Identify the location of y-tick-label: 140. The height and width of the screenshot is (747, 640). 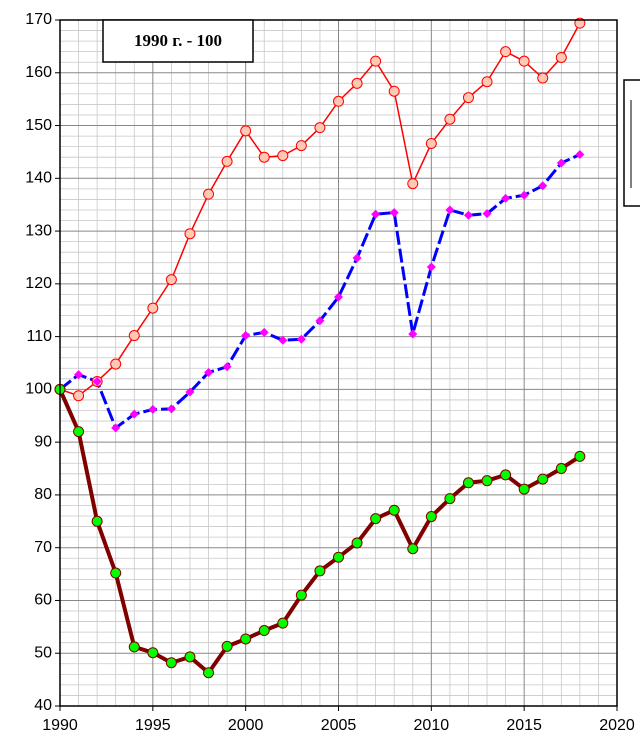
(38, 178).